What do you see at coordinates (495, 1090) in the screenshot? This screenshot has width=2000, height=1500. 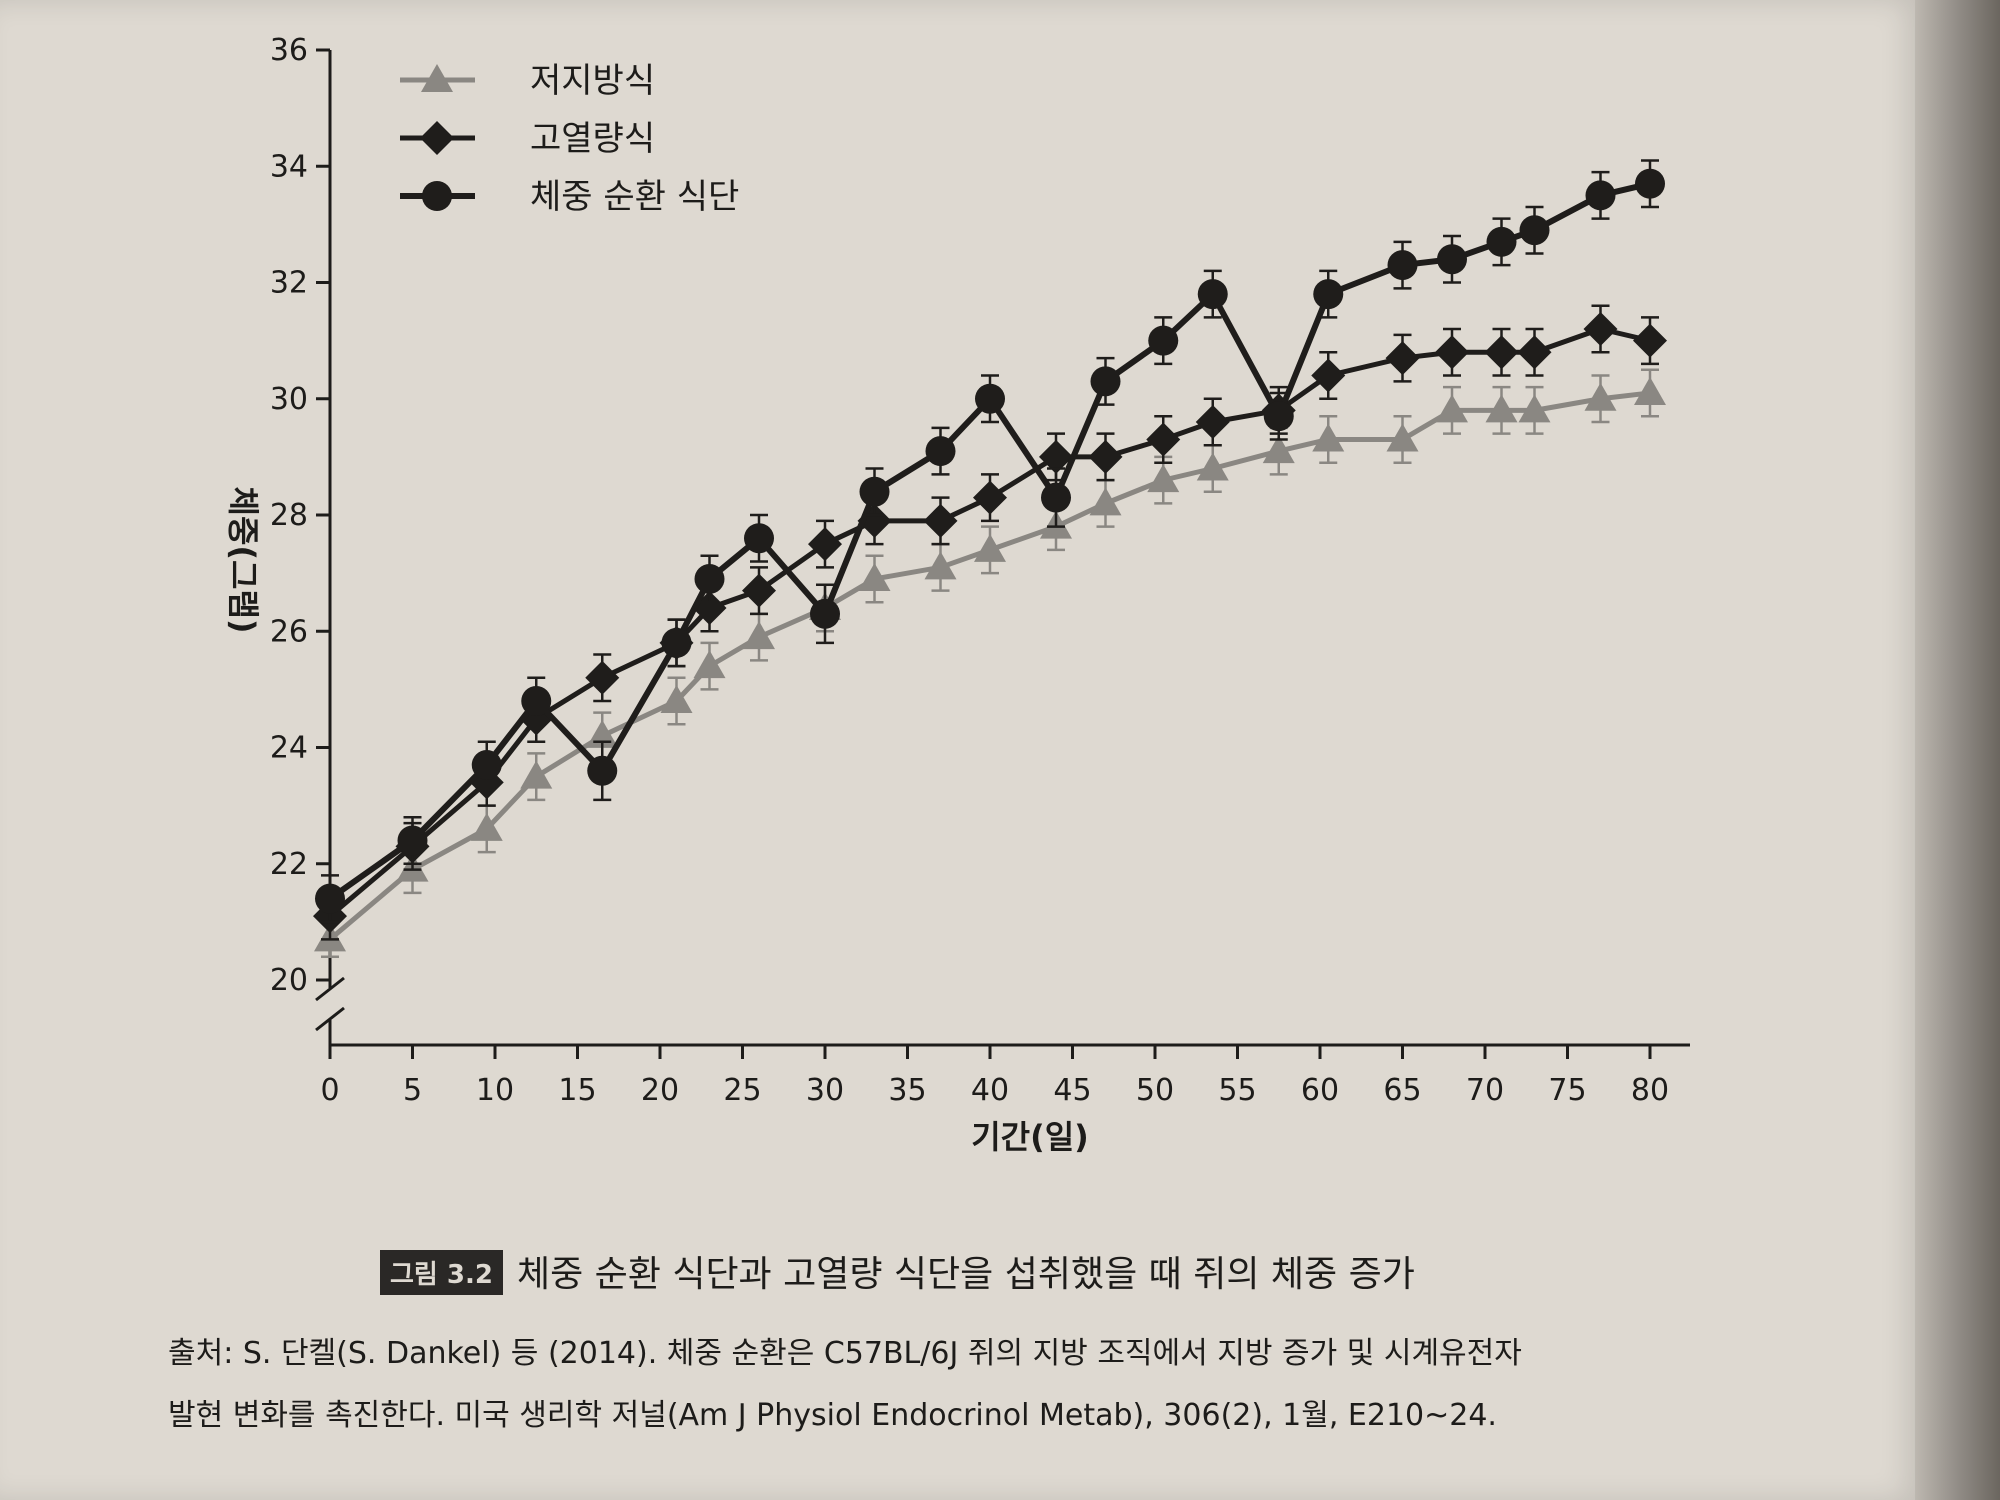 I see `x-tick-label: 10` at bounding box center [495, 1090].